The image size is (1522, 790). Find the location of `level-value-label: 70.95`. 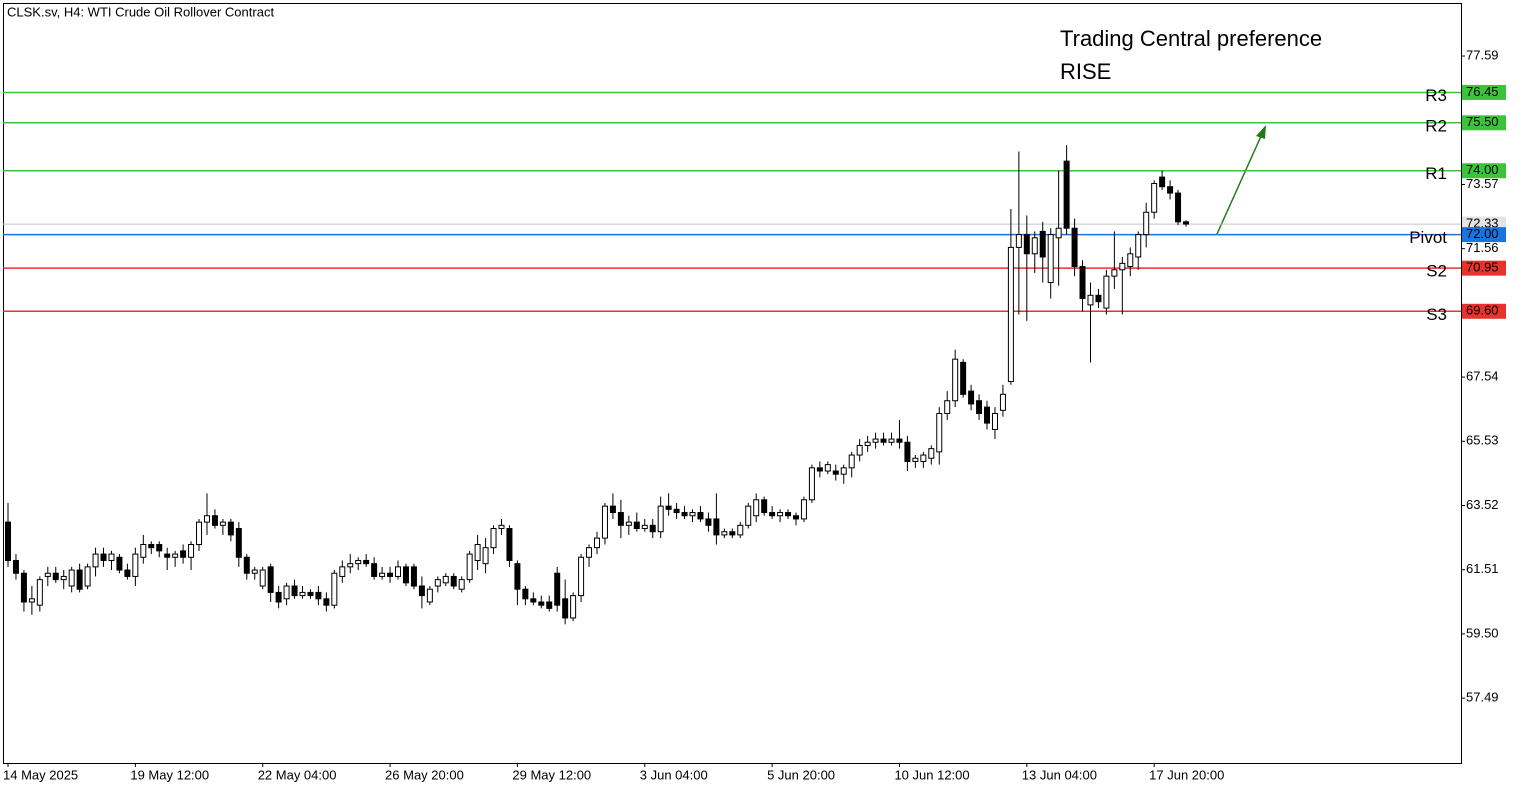

level-value-label: 70.95 is located at coordinates (1482, 267).